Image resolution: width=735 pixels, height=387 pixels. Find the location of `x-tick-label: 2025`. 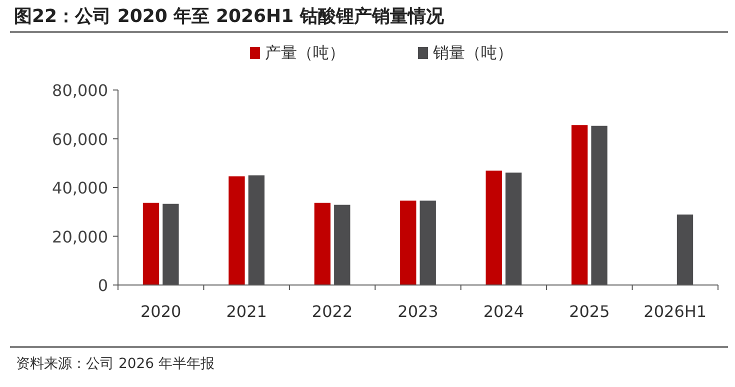

x-tick-label: 2025 is located at coordinates (589, 311).